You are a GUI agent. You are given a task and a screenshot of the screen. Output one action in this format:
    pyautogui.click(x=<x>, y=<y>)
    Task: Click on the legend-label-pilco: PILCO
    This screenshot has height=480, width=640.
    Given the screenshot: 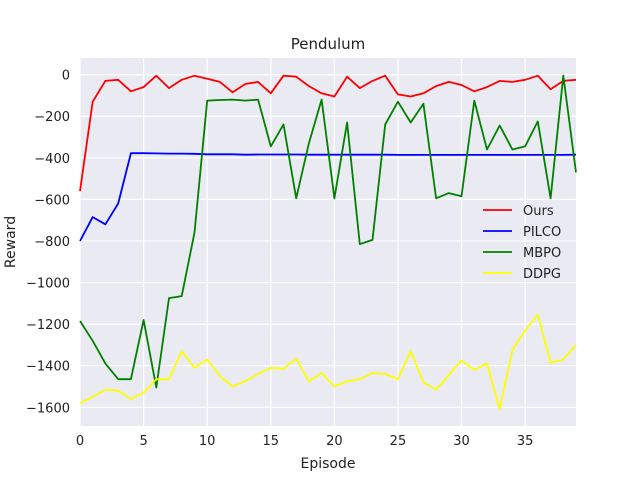 What is the action you would take?
    pyautogui.click(x=542, y=232)
    